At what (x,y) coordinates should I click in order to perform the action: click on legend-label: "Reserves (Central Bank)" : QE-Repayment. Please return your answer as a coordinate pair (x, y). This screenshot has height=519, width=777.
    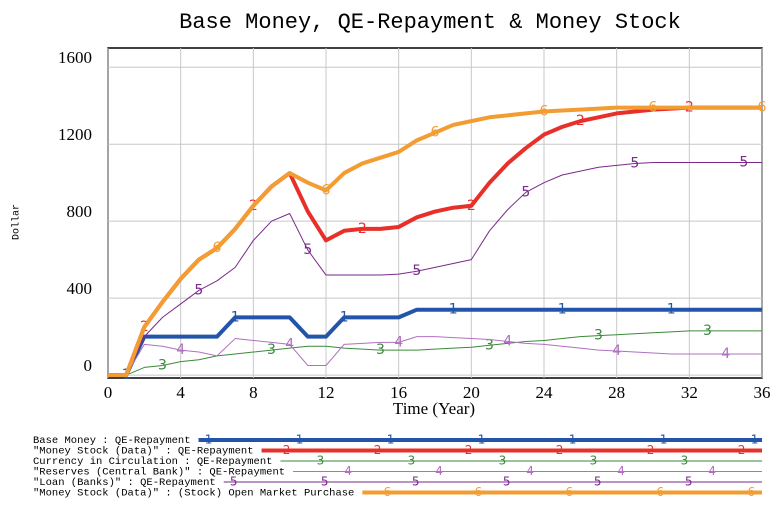
    Looking at the image, I should click on (159, 472).